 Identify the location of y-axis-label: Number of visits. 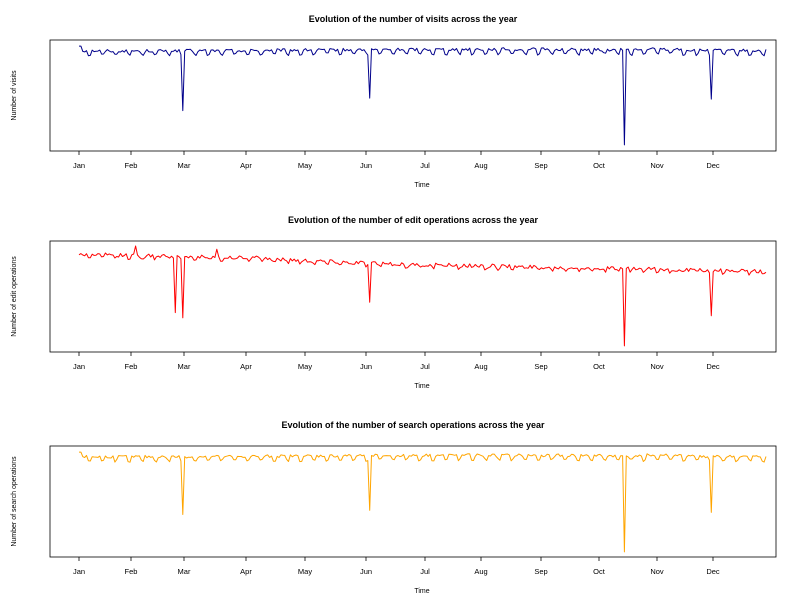
(14, 95).